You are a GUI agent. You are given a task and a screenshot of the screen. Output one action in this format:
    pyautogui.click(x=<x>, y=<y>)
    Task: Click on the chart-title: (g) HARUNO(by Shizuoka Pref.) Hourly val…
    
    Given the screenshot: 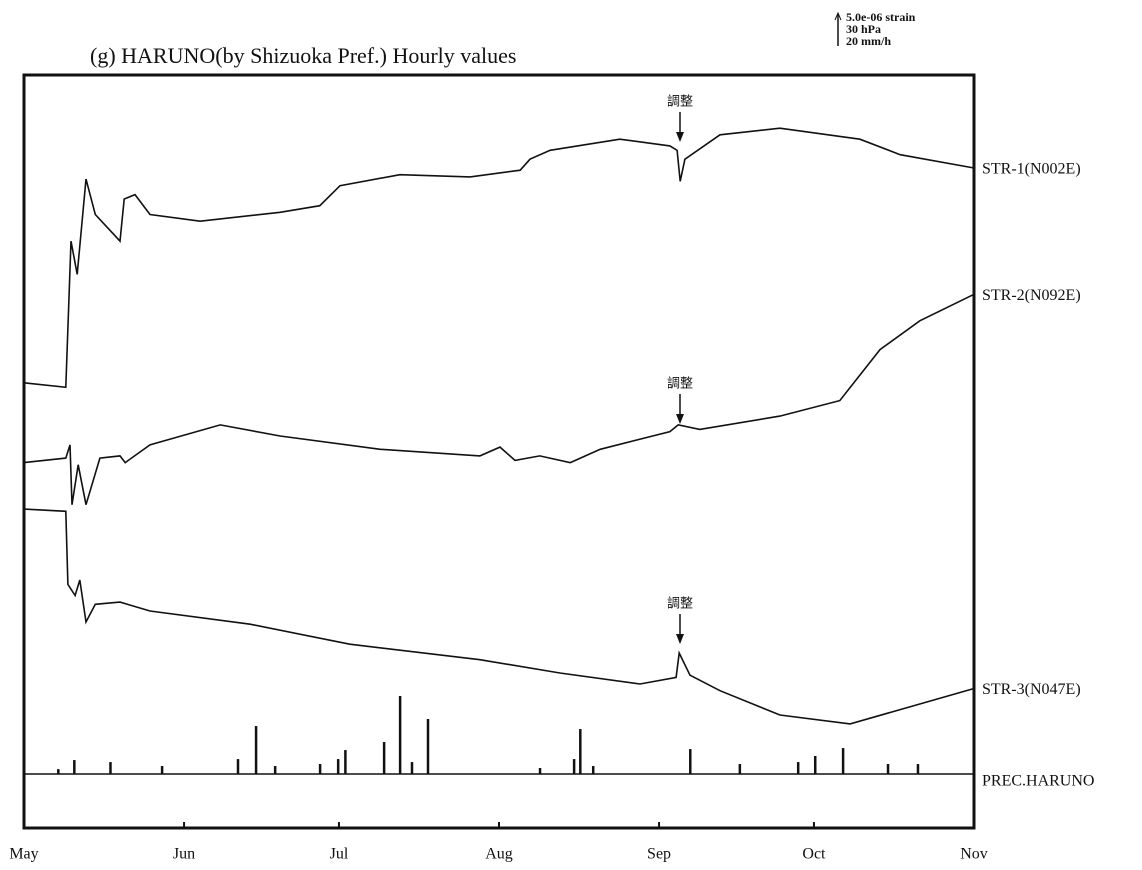 What is the action you would take?
    pyautogui.click(x=303, y=55)
    